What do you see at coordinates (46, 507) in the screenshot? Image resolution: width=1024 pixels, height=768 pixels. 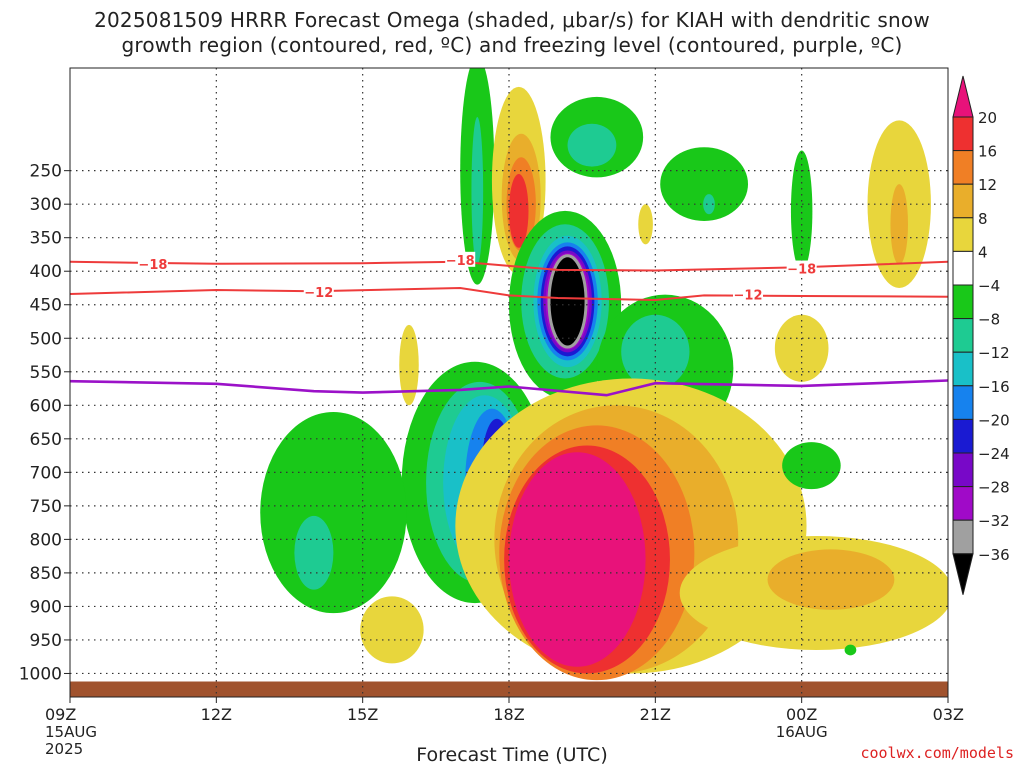 I see `y-tick-label: 750` at bounding box center [46, 507].